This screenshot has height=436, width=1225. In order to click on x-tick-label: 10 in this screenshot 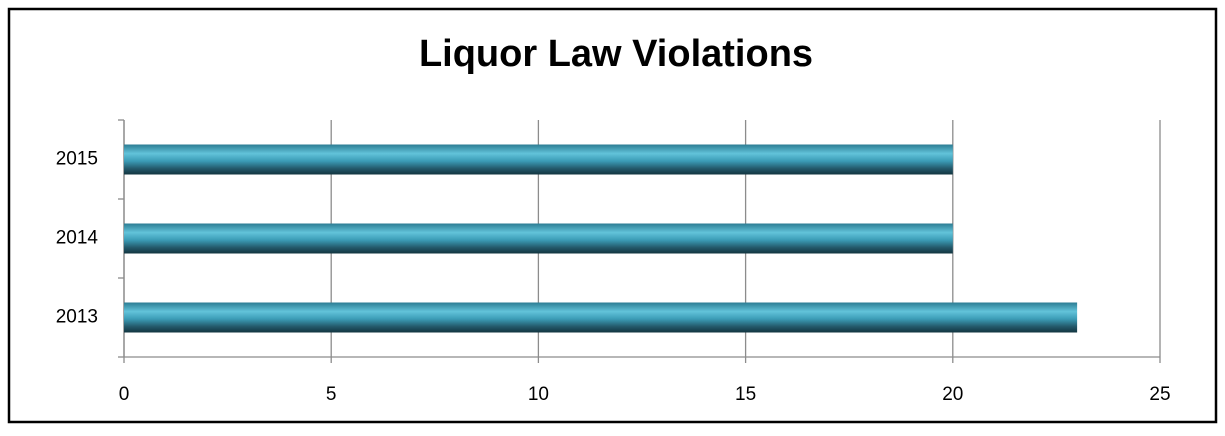, I will do `click(538, 394)`.